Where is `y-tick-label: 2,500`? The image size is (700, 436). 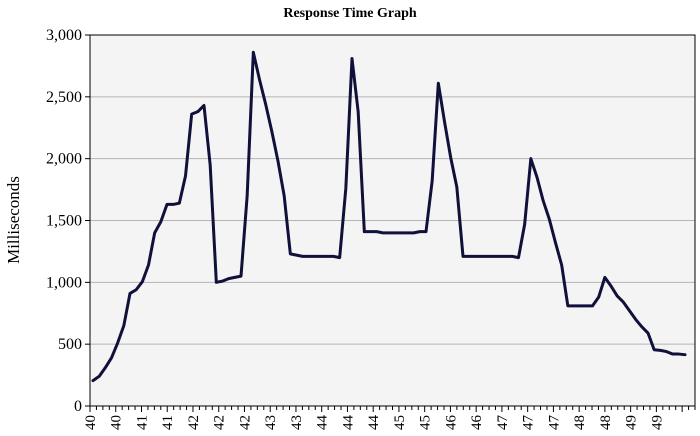
y-tick-label: 2,500 is located at coordinates (64, 97).